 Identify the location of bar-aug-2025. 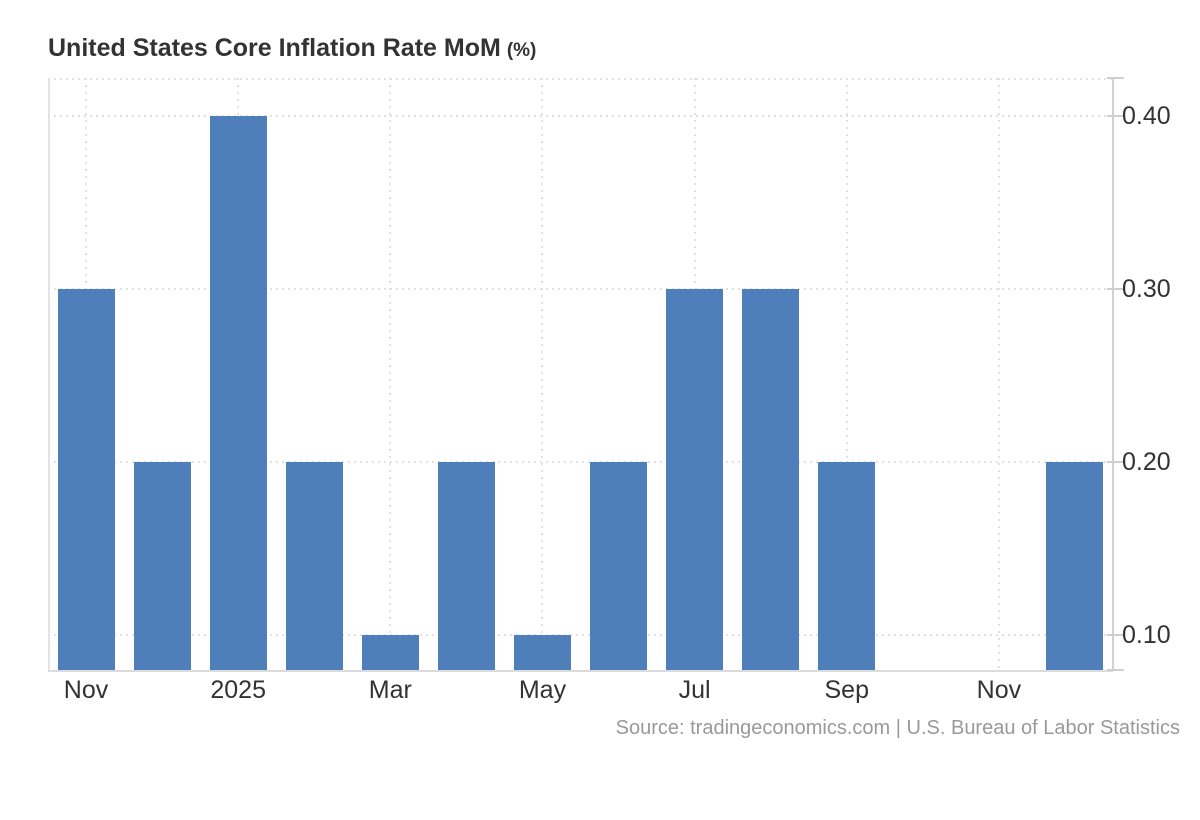
(771, 479).